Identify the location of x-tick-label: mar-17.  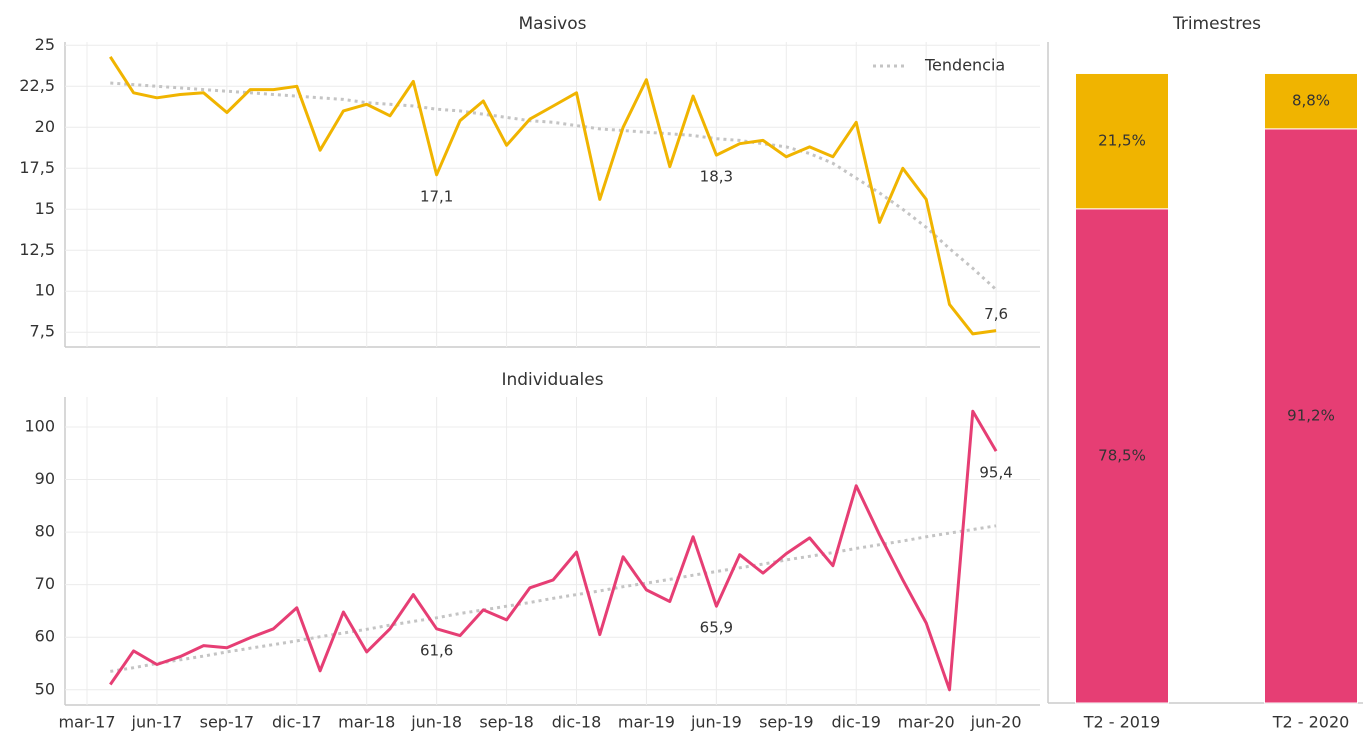
(86, 722).